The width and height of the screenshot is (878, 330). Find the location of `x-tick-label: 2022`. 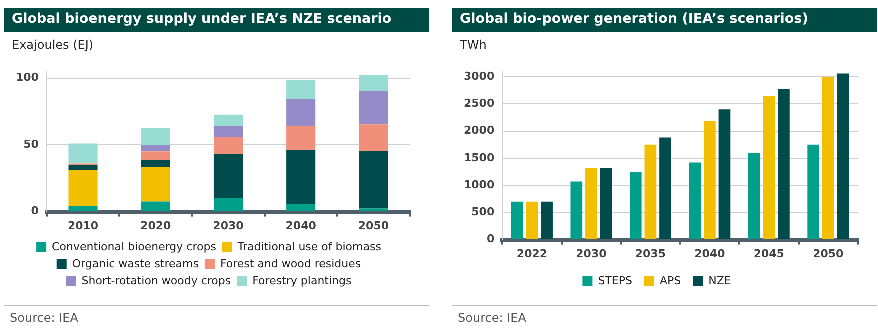

x-tick-label: 2022 is located at coordinates (532, 253).